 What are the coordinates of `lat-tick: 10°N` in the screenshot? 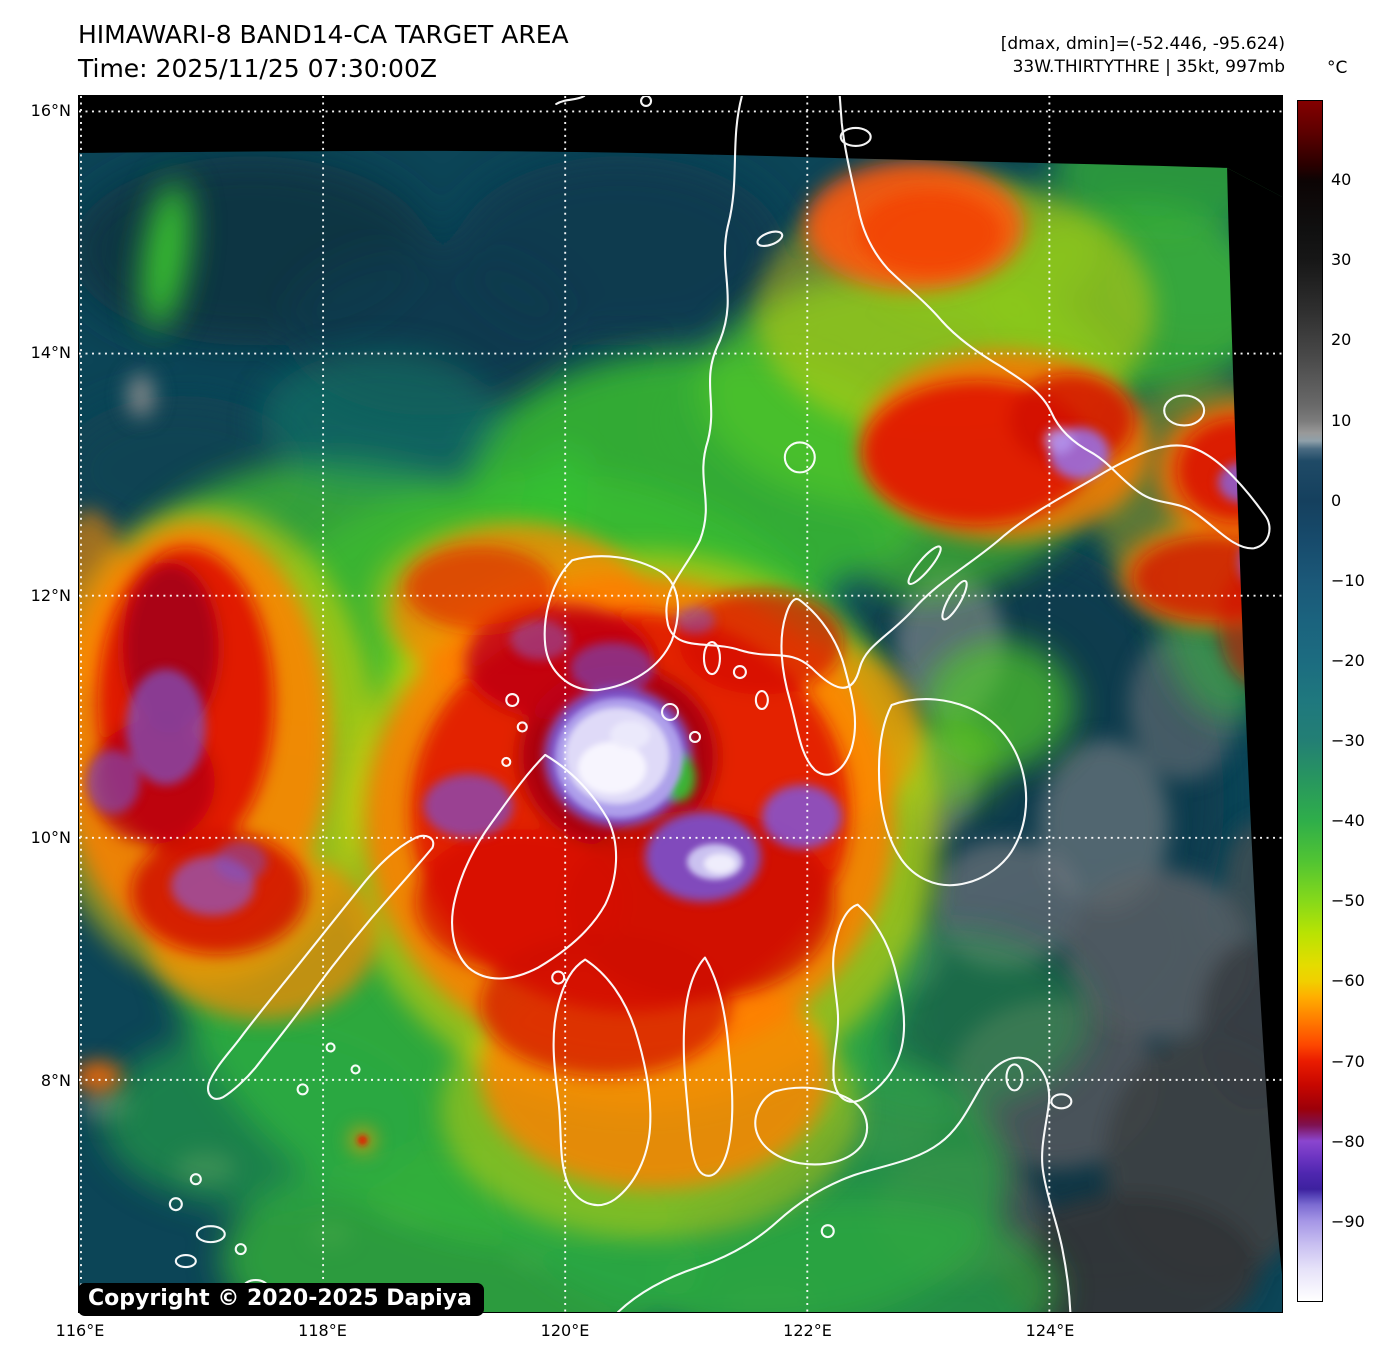 It's located at (50, 837).